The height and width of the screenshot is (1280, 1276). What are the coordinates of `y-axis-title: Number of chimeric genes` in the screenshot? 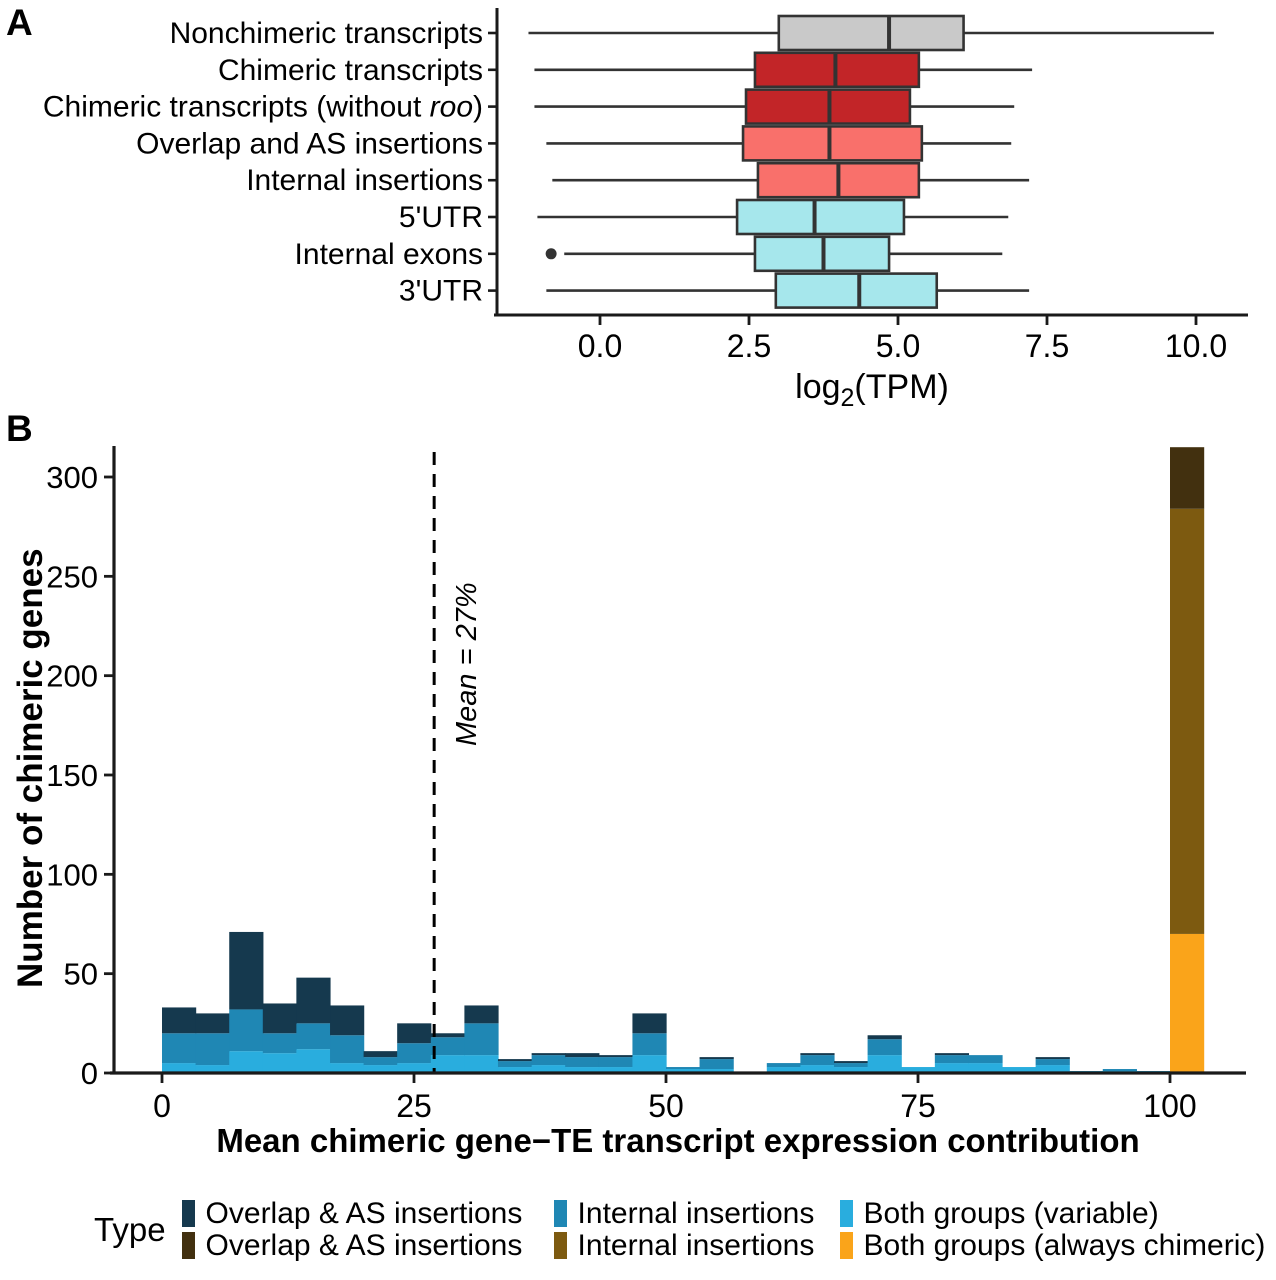 It's located at (30, 768).